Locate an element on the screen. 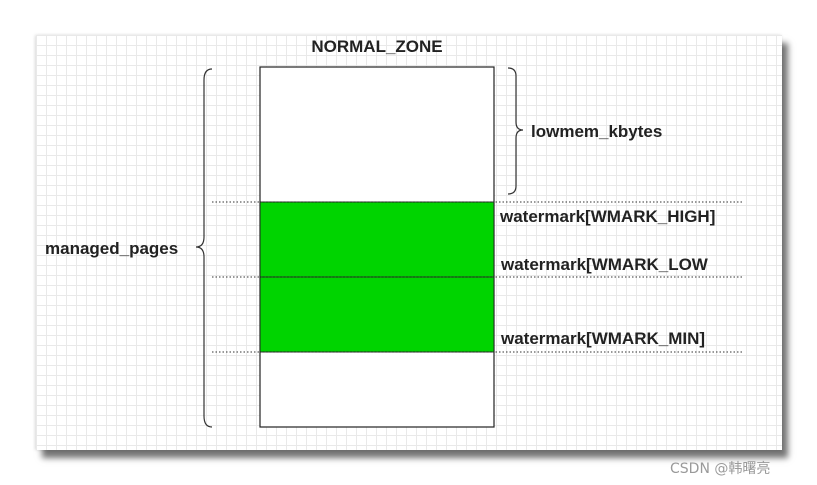 Image resolution: width=817 pixels, height=485 pixels. wmark-low-label: watermark[WMARK_LOW is located at coordinates (604, 264).